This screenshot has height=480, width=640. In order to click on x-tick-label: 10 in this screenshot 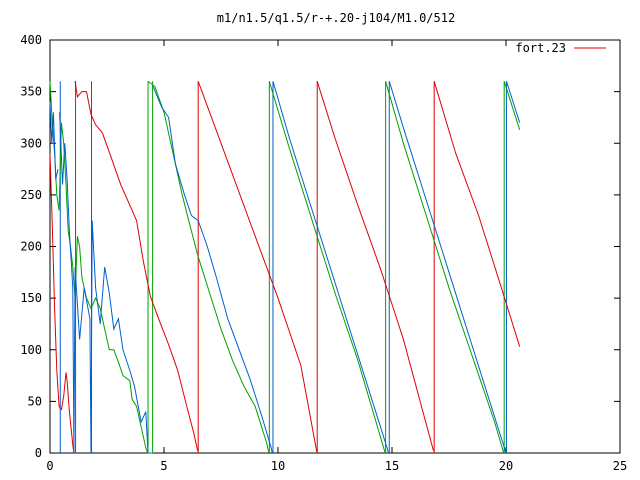, I will do `click(278, 466)`.